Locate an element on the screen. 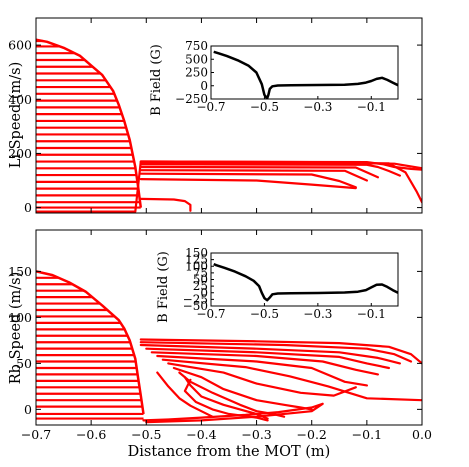 This screenshot has width=469, height=467. rb-xtick-label: −0.4 is located at coordinates (201, 434).